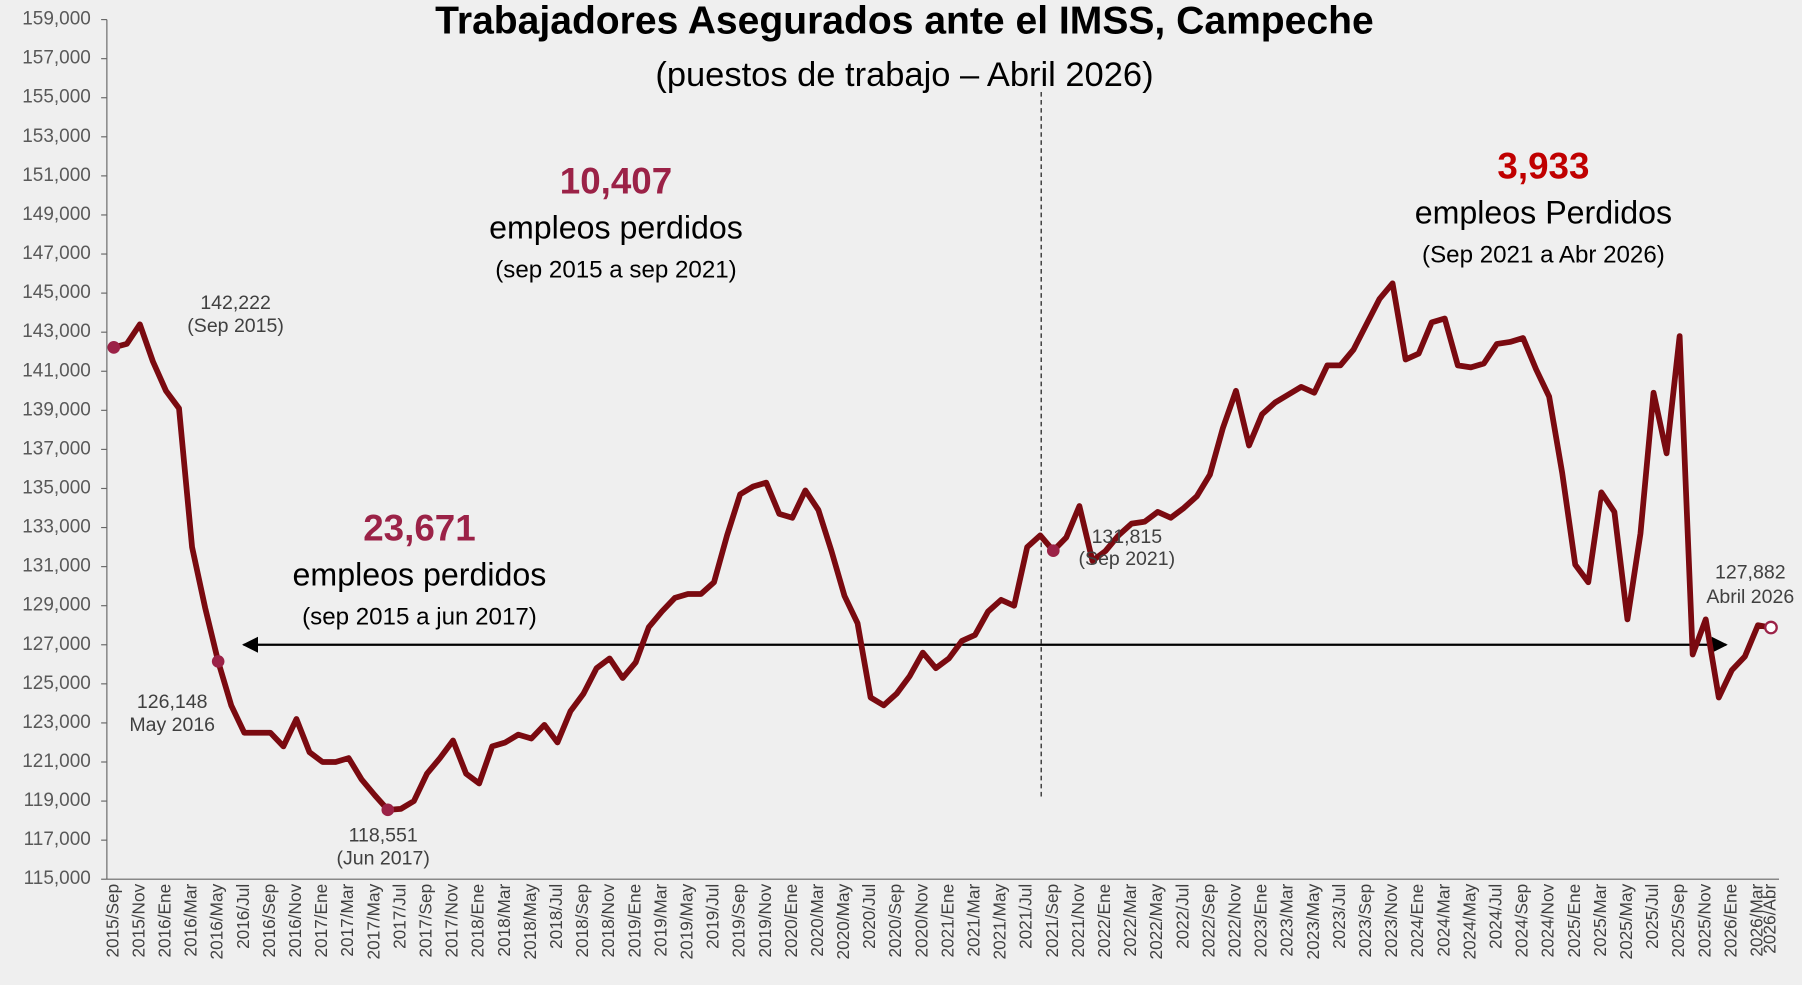 This screenshot has width=1802, height=985. I want to click on x-tick-label: 2021/Mar, so click(974, 920).